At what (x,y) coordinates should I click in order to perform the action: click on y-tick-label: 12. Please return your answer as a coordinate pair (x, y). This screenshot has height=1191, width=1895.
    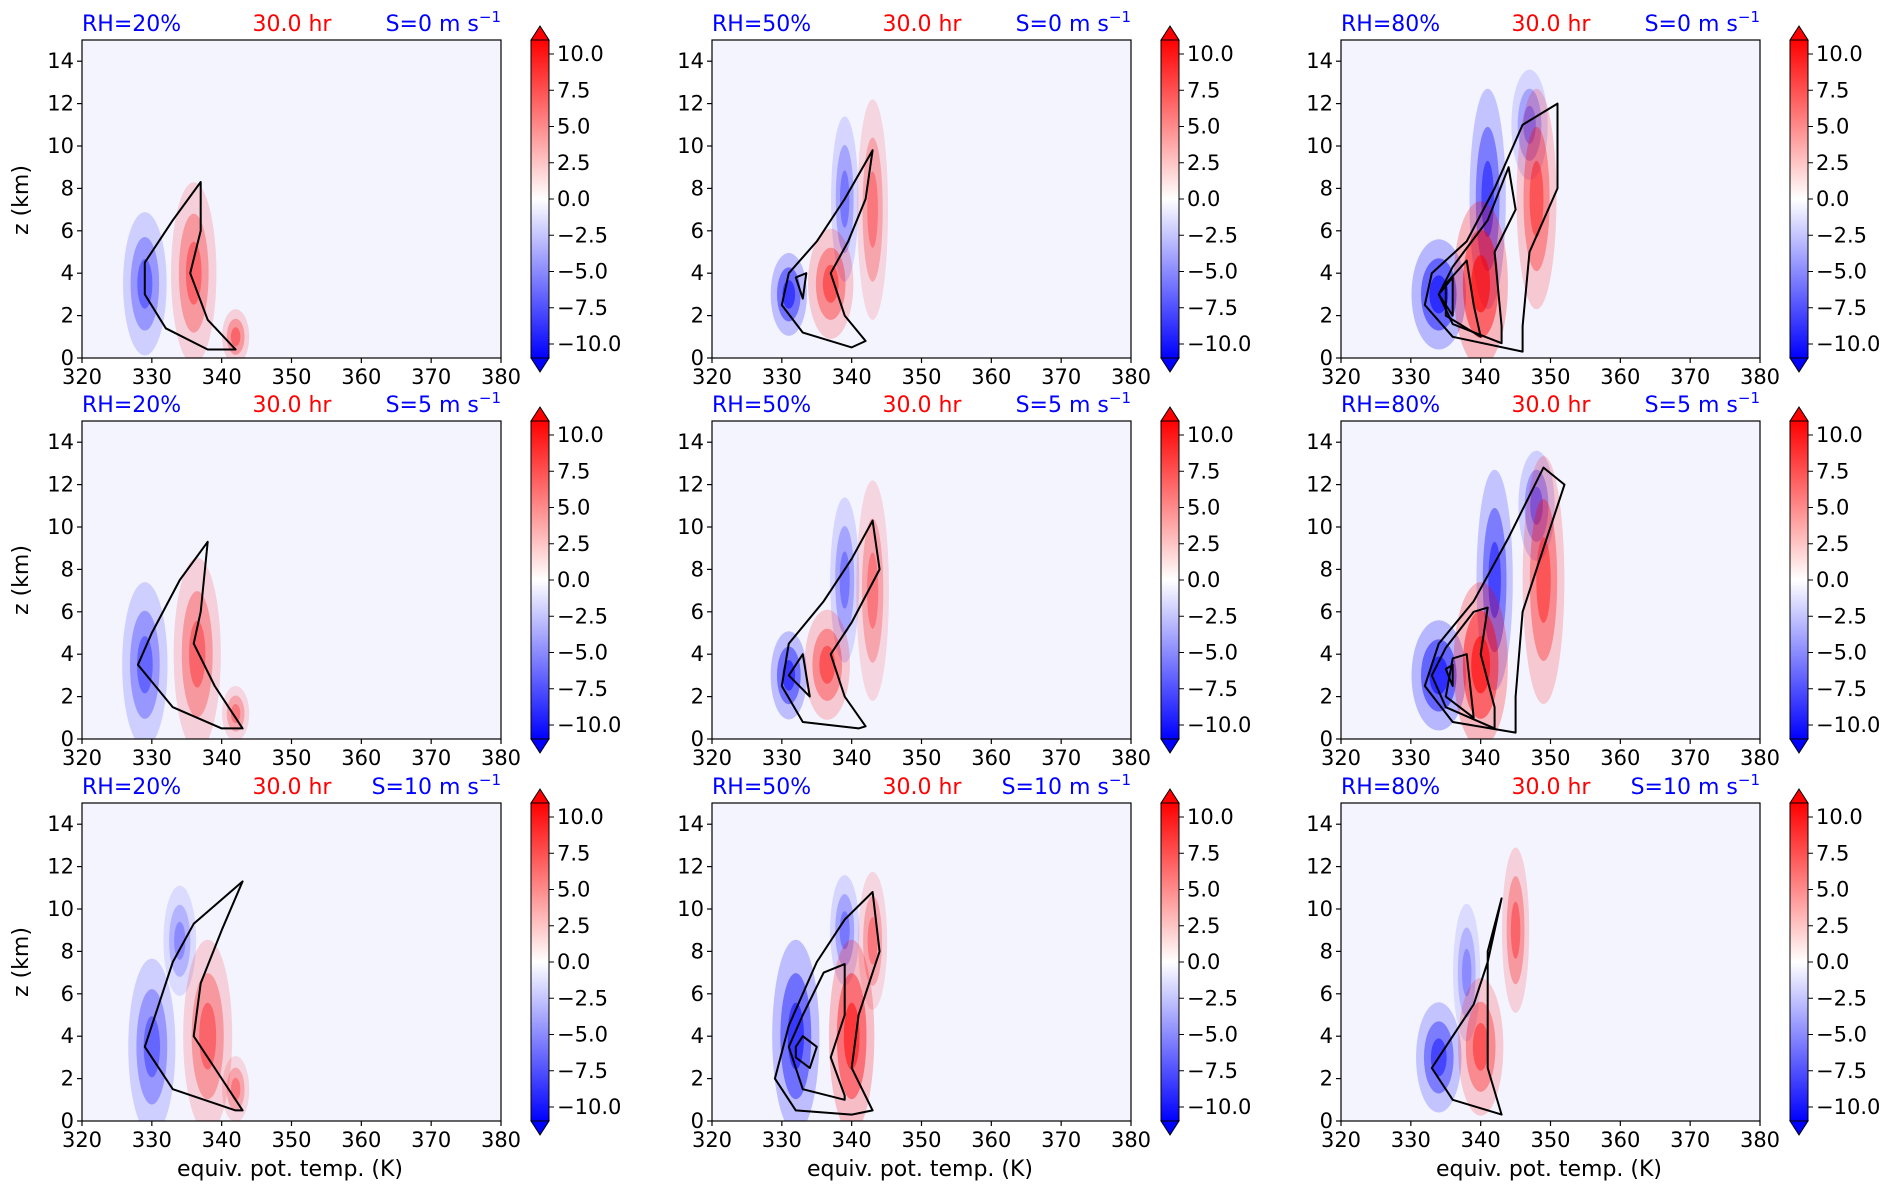
    Looking at the image, I should click on (690, 867).